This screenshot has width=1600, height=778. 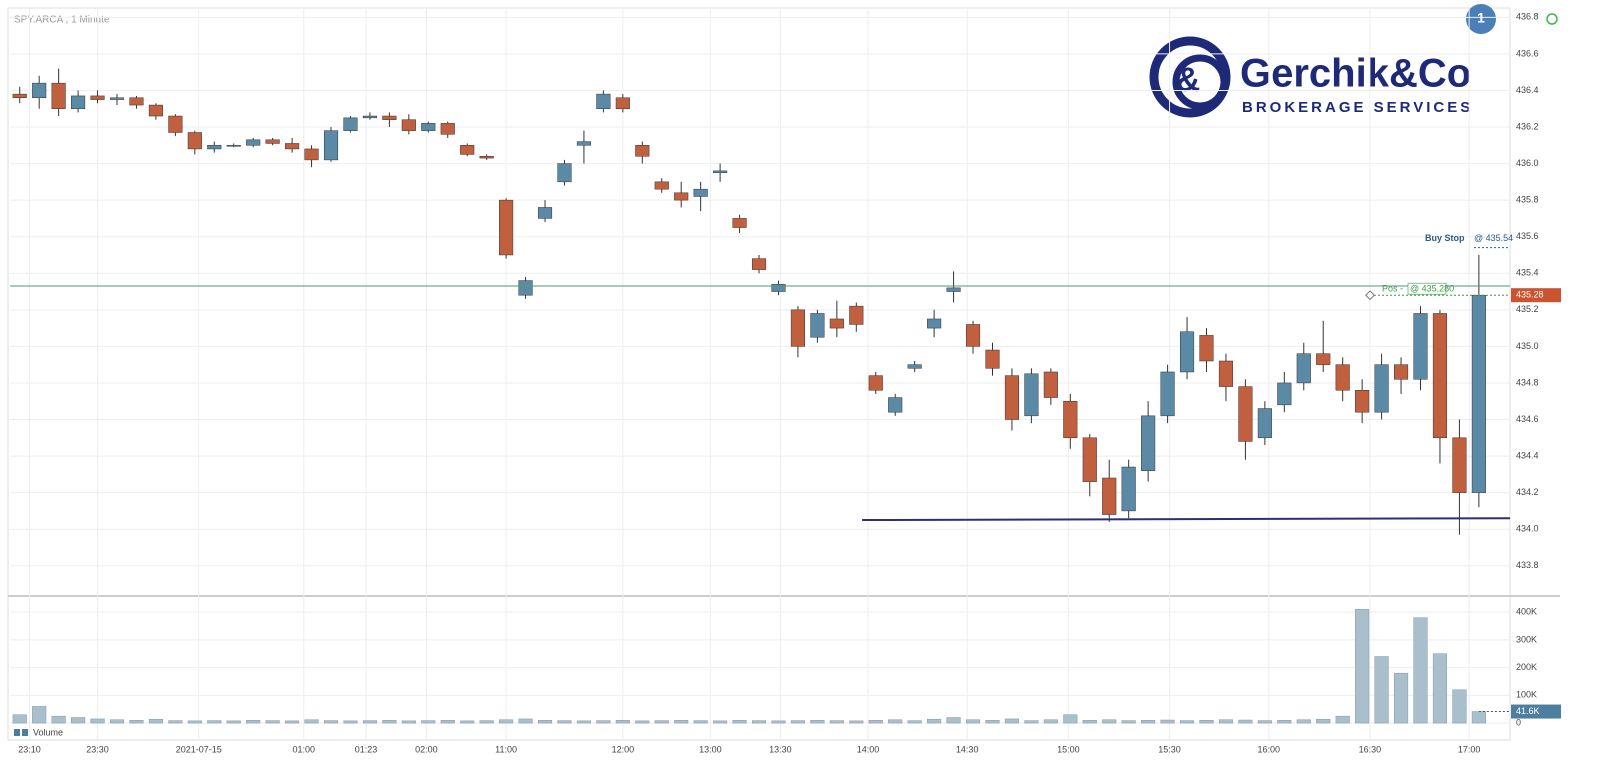 I want to click on y-tick-label: 435.4, so click(x=1527, y=273).